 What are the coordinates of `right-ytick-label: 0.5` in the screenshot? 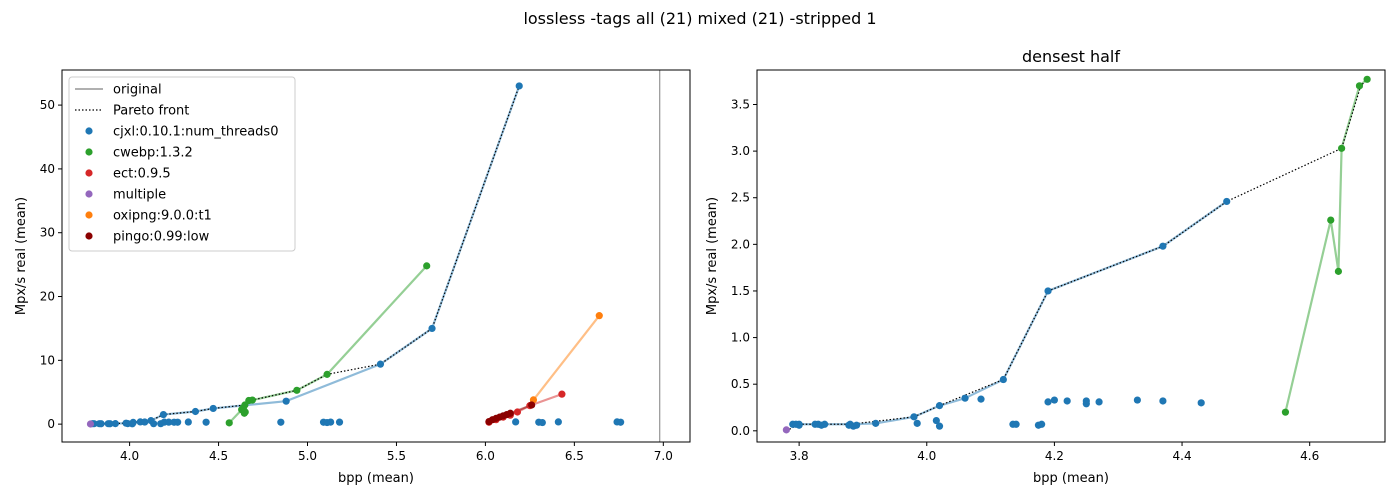 It's located at (740, 384).